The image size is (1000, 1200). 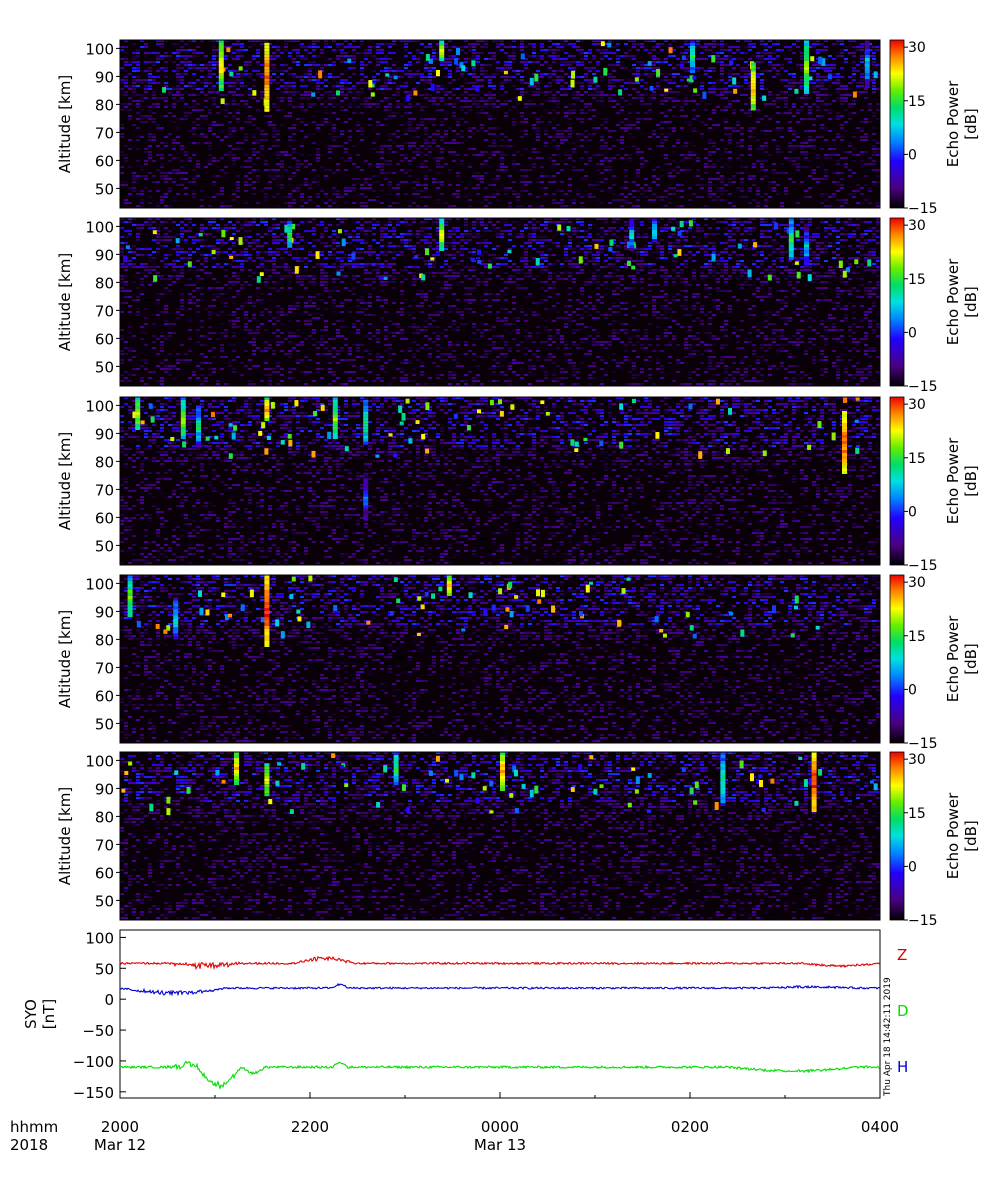 I want to click on mag-series-label-z: Z, so click(x=902, y=955).